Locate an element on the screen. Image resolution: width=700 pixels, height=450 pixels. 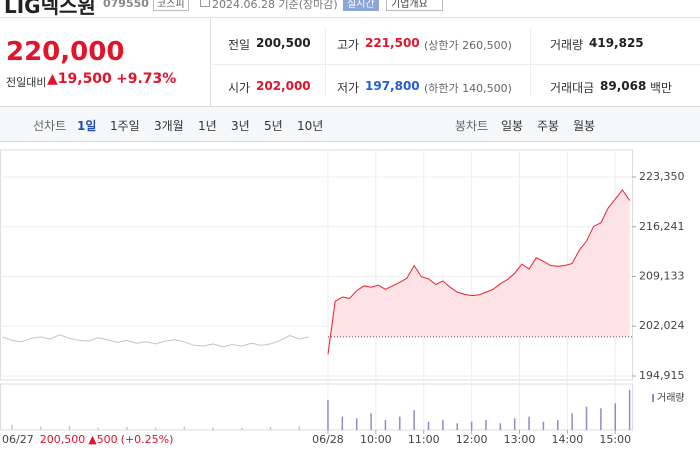
x-tick-label: 14:00 is located at coordinates (568, 439).